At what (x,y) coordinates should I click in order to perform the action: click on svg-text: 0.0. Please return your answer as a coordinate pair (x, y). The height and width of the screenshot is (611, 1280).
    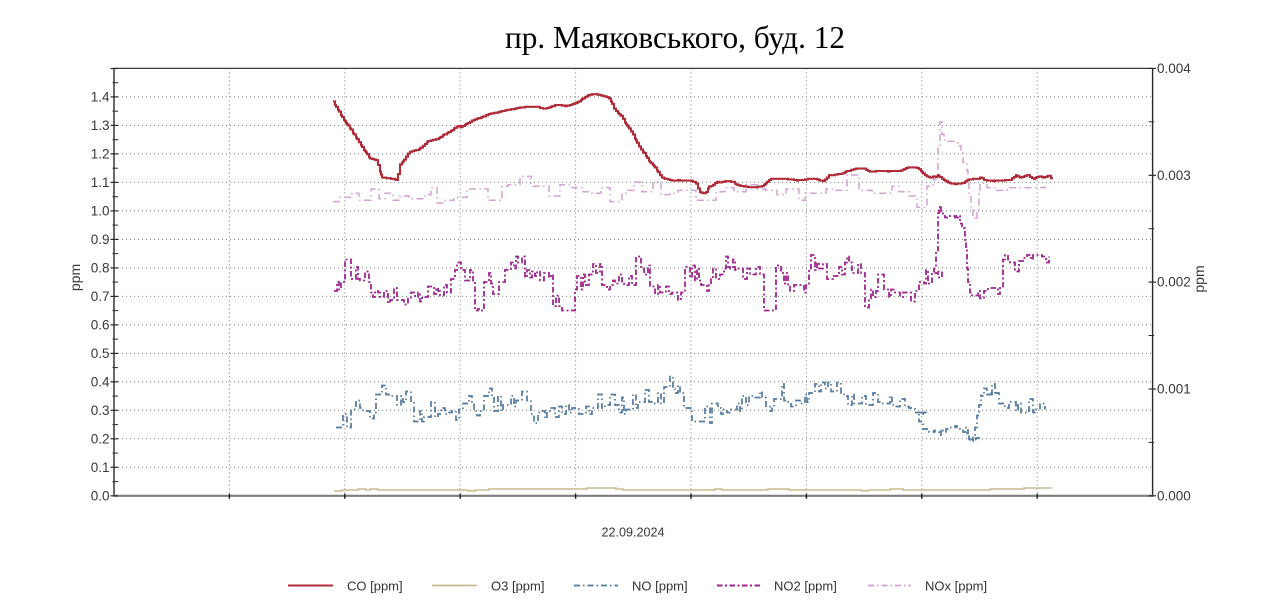
    Looking at the image, I should click on (100, 495).